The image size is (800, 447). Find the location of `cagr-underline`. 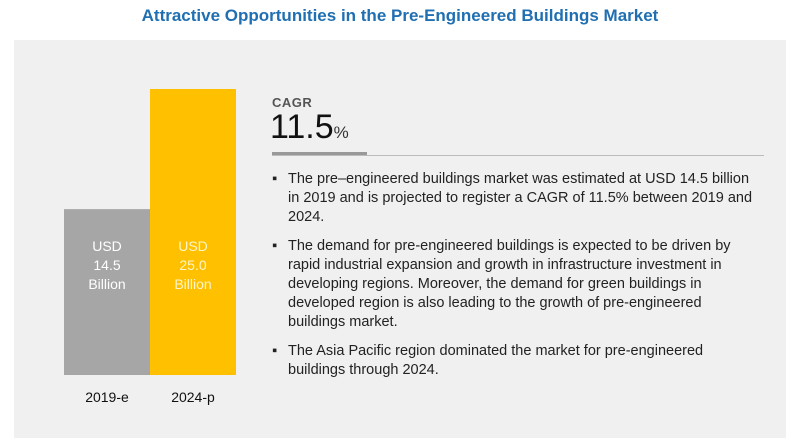

cagr-underline is located at coordinates (319, 153).